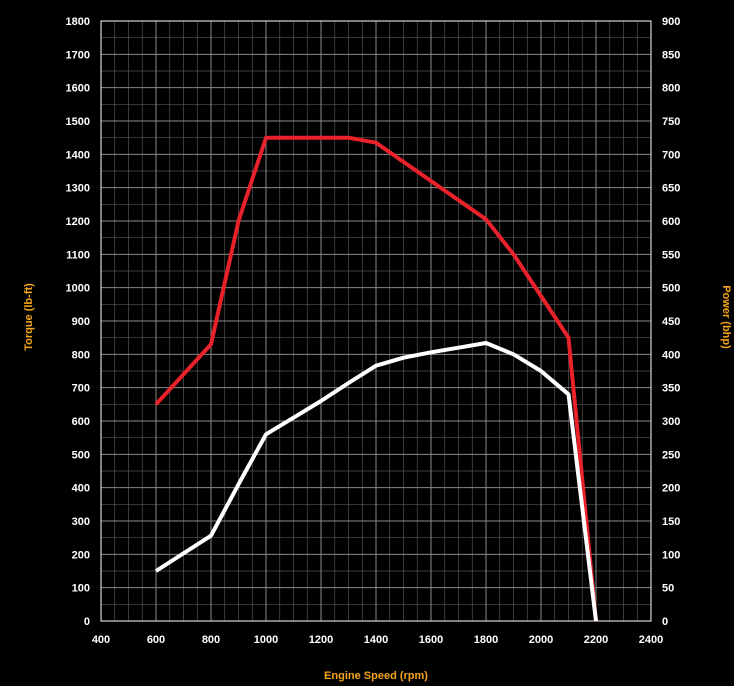 Image resolution: width=734 pixels, height=686 pixels. I want to click on y-right-tick-label: 750, so click(671, 122).